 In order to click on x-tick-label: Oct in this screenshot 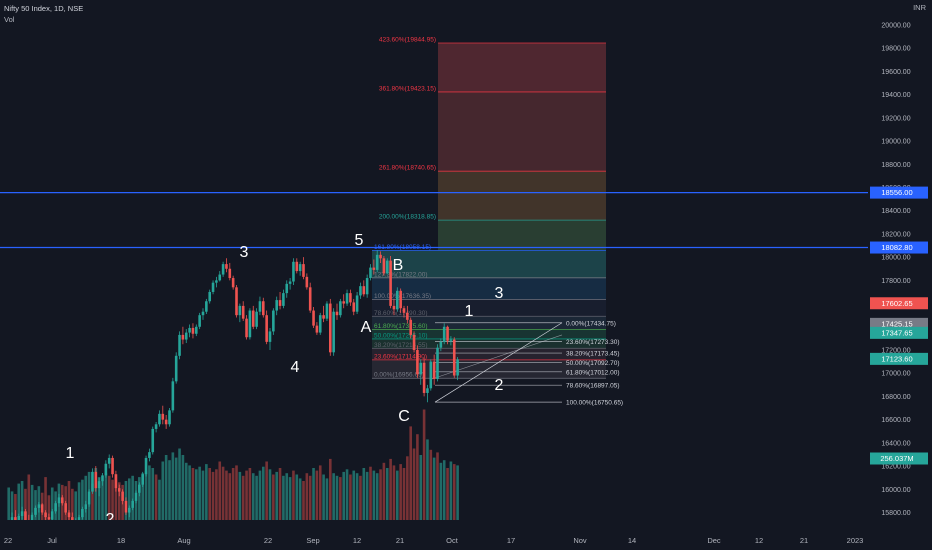, I will do `click(452, 540)`.